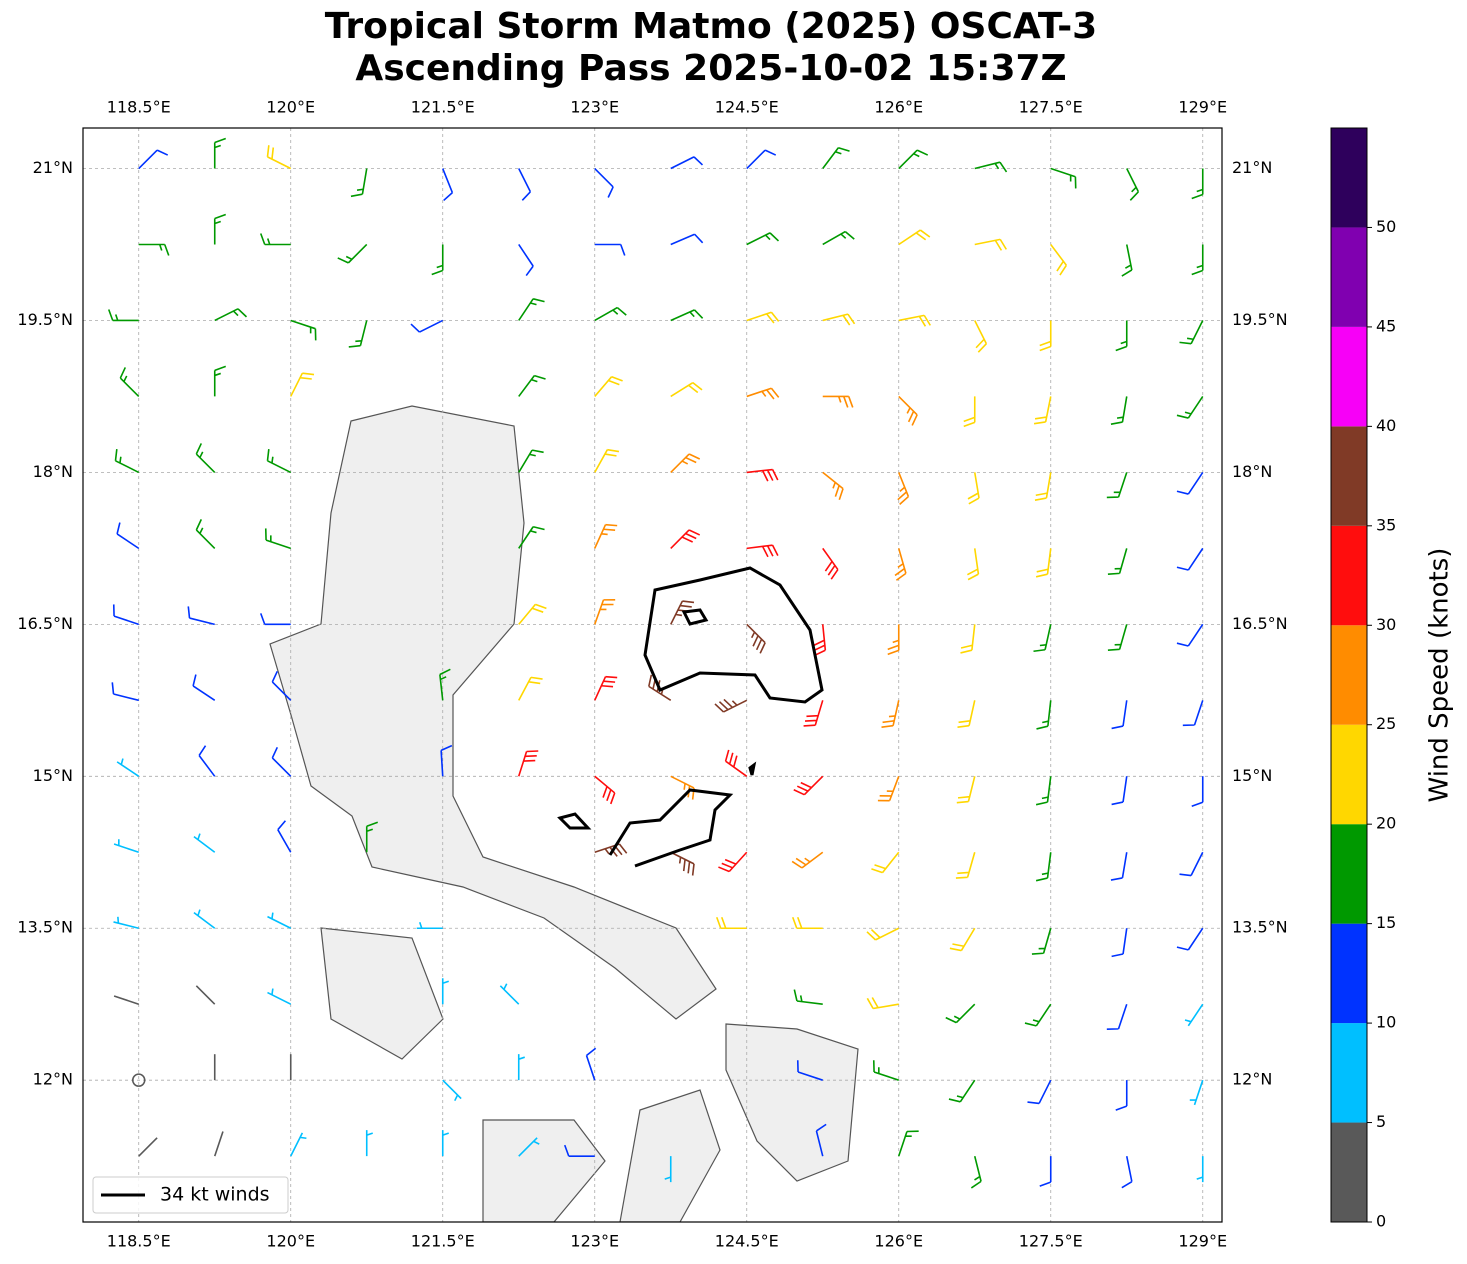 This screenshot has width=1467, height=1264. I want to click on colorbar-tick-label: 40, so click(1386, 425).